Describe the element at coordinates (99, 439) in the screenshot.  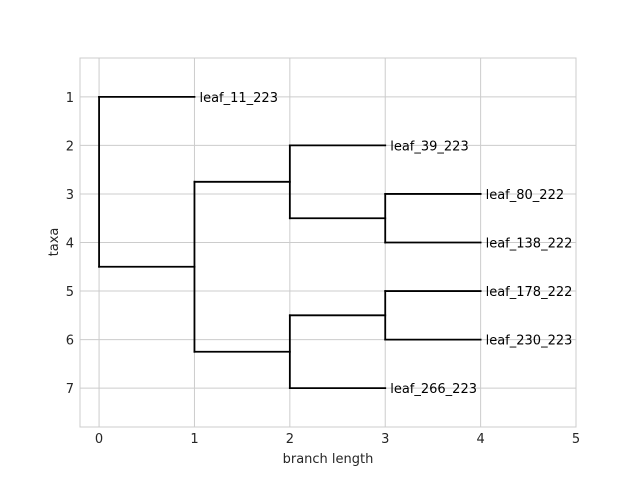
I see `x-tick-label: 0` at that location.